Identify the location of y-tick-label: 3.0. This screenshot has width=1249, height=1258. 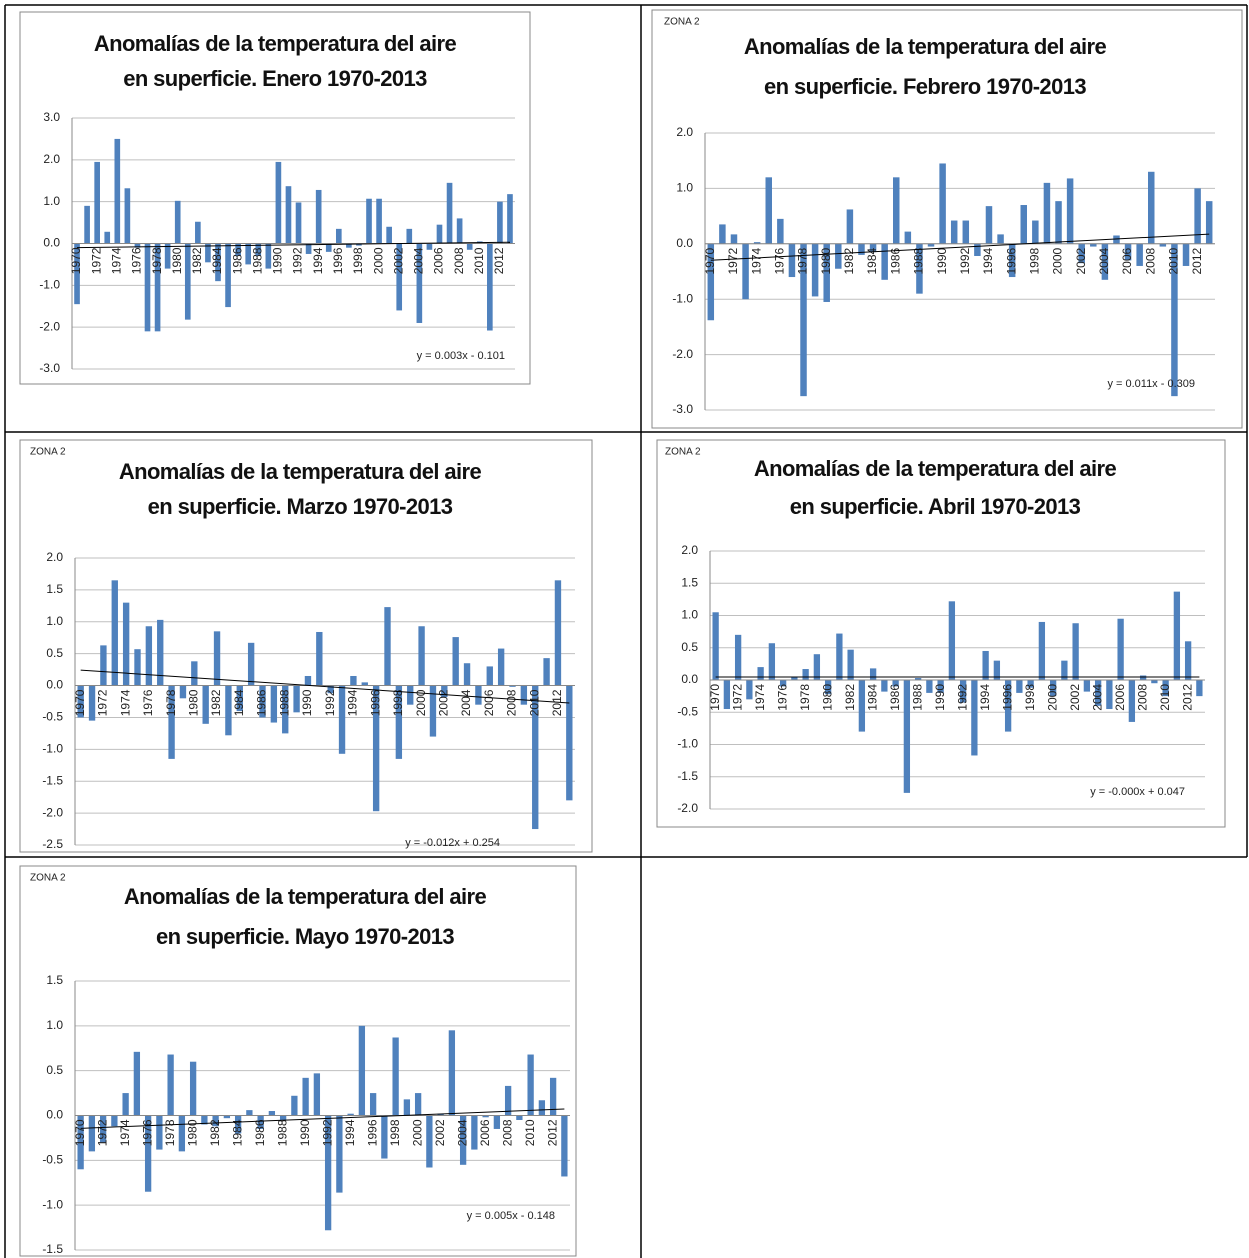
(51, 117).